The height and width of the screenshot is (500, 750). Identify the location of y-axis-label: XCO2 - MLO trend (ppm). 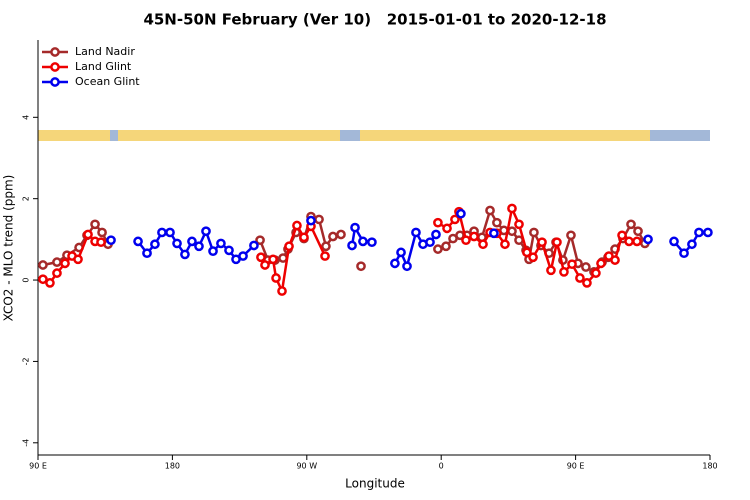
(9, 248).